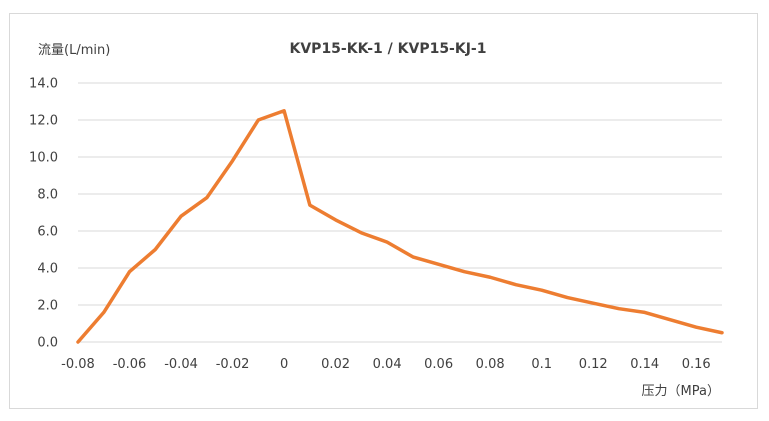  I want to click on x-tick-label: 0.1, so click(541, 364).